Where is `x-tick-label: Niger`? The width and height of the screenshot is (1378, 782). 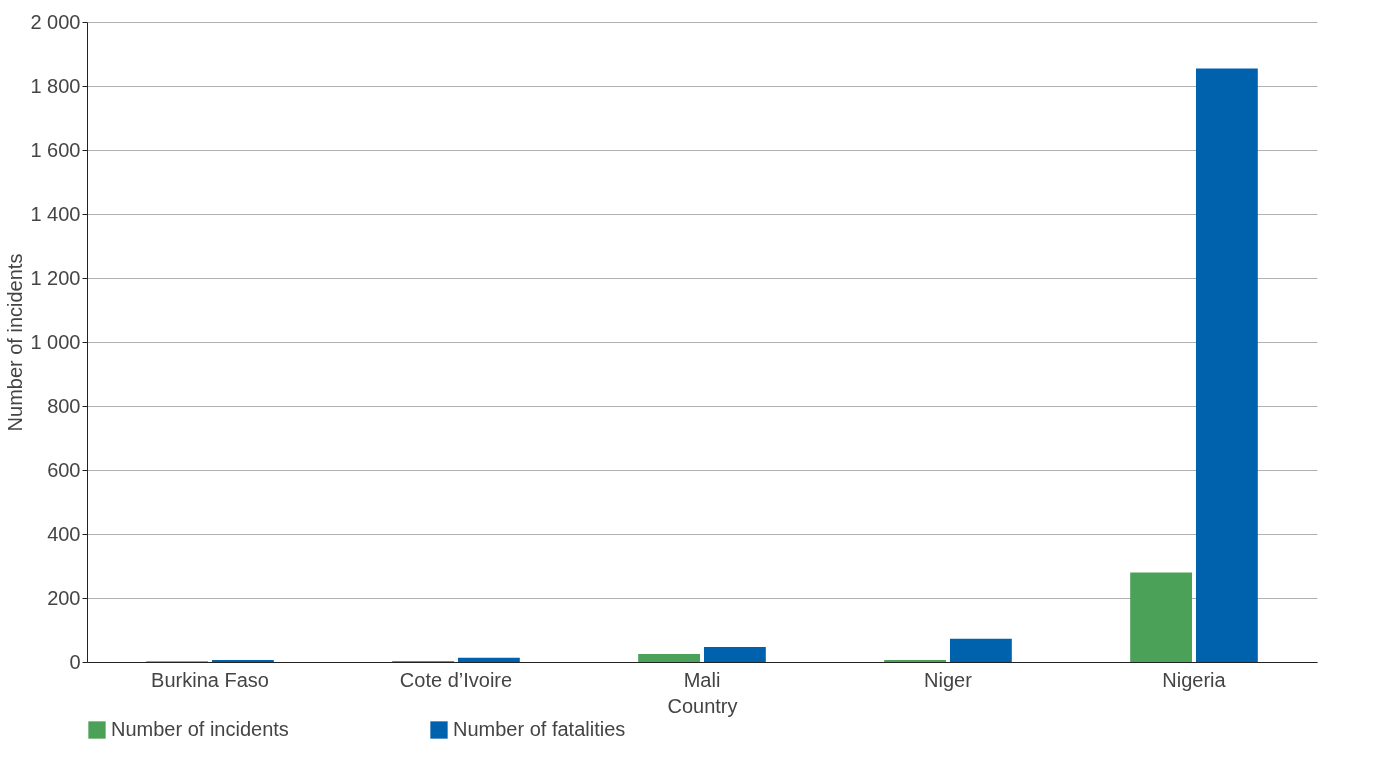
x-tick-label: Niger is located at coordinates (948, 679).